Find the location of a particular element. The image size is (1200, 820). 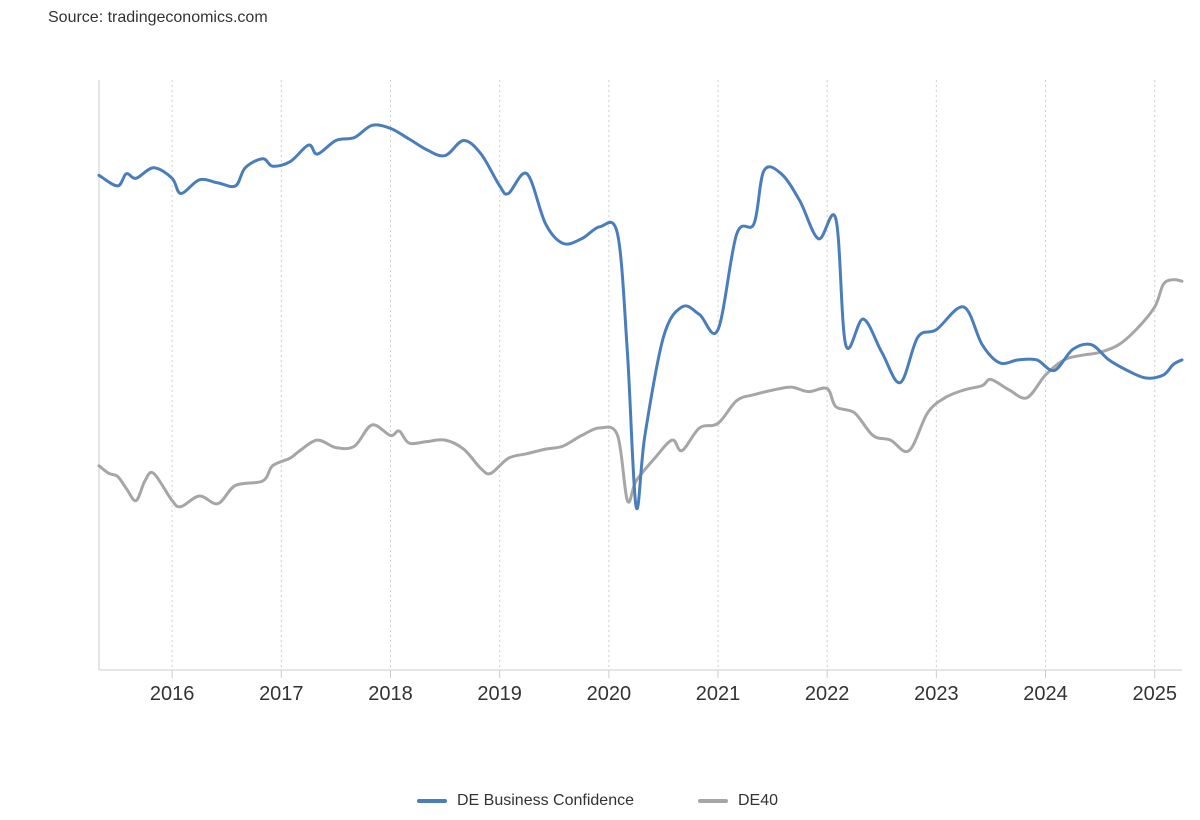

x-tick-label-2019: 2019 is located at coordinates (499, 694).